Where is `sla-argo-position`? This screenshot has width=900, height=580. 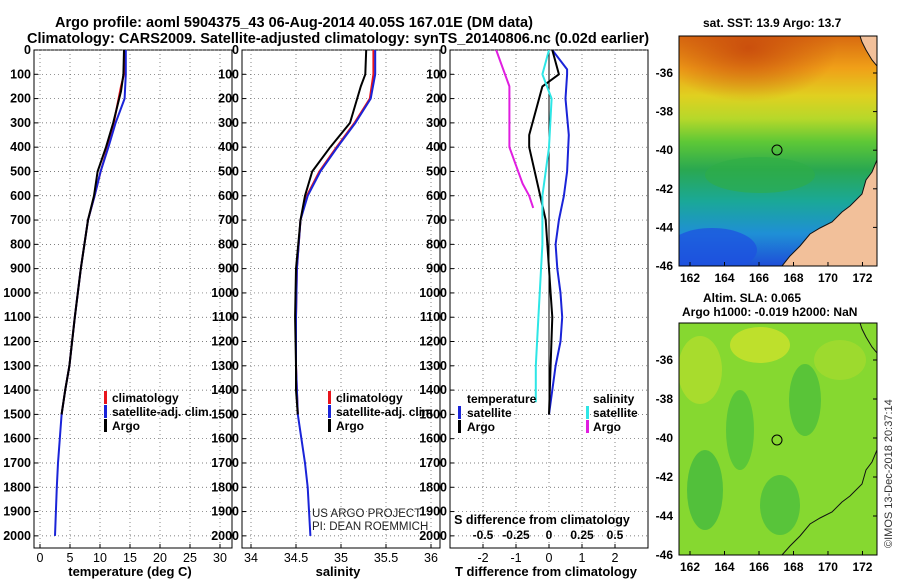
sla-argo-position is located at coordinates (777, 440).